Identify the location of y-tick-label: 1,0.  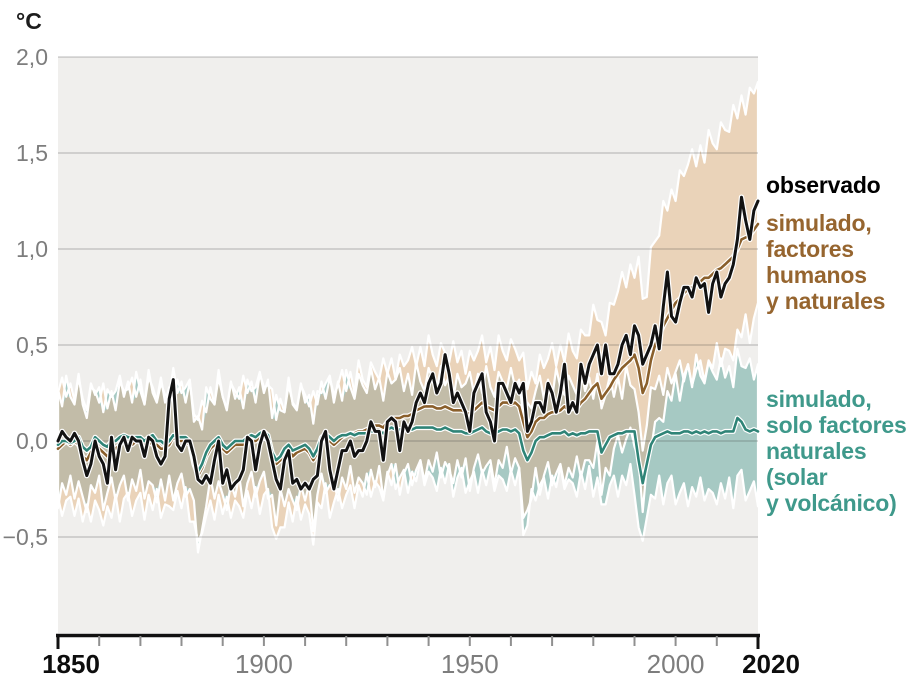
(32, 249).